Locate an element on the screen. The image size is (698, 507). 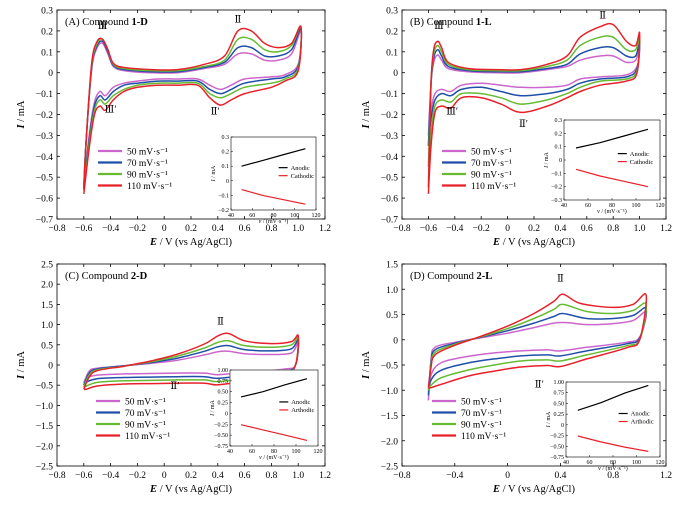
inset-y-tick-label: −0.3 is located at coordinates (556, 201).